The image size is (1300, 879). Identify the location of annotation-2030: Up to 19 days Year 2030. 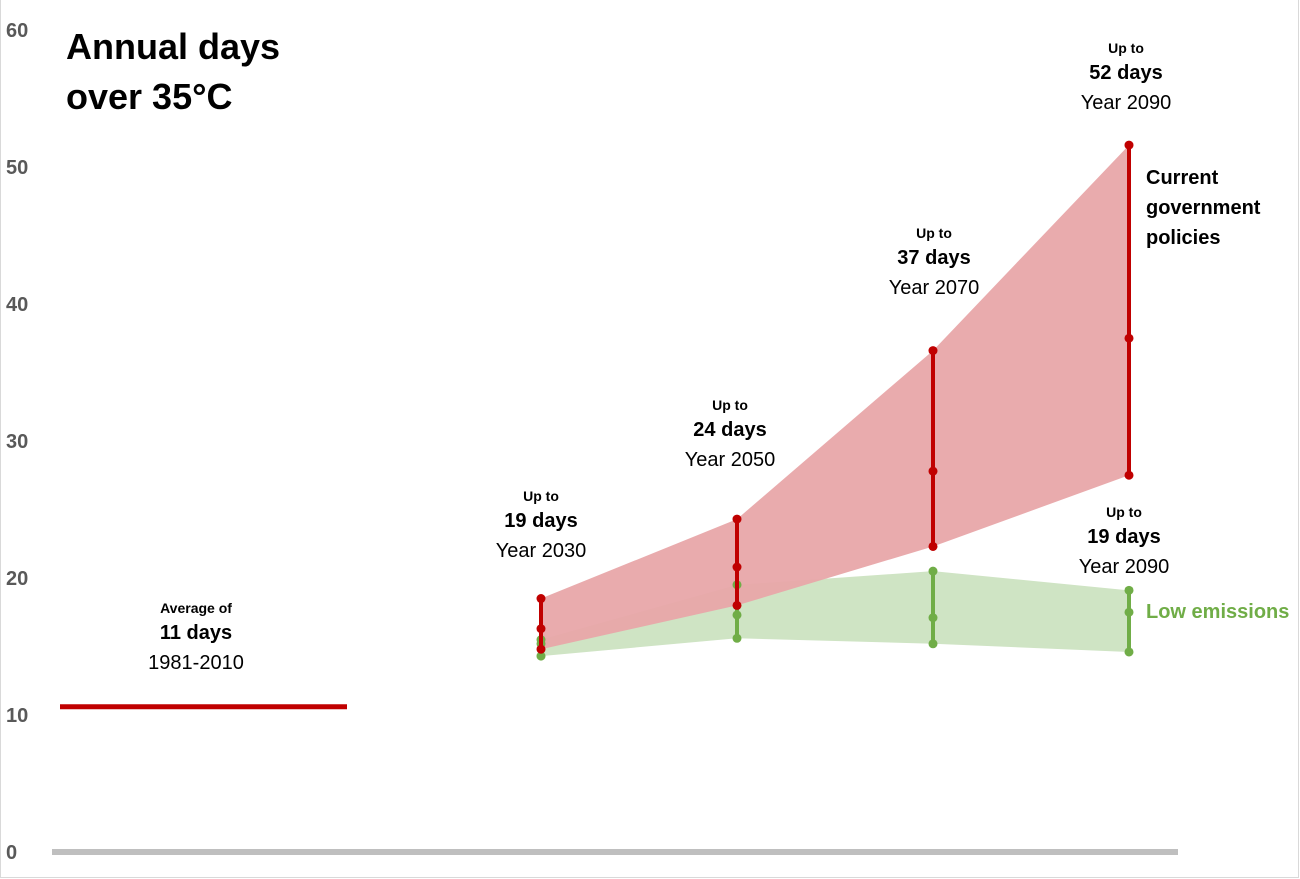
(541, 526).